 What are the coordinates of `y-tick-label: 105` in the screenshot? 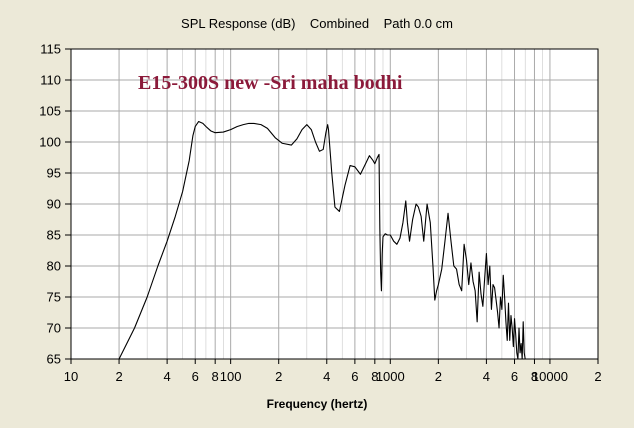 It's located at (50, 111).